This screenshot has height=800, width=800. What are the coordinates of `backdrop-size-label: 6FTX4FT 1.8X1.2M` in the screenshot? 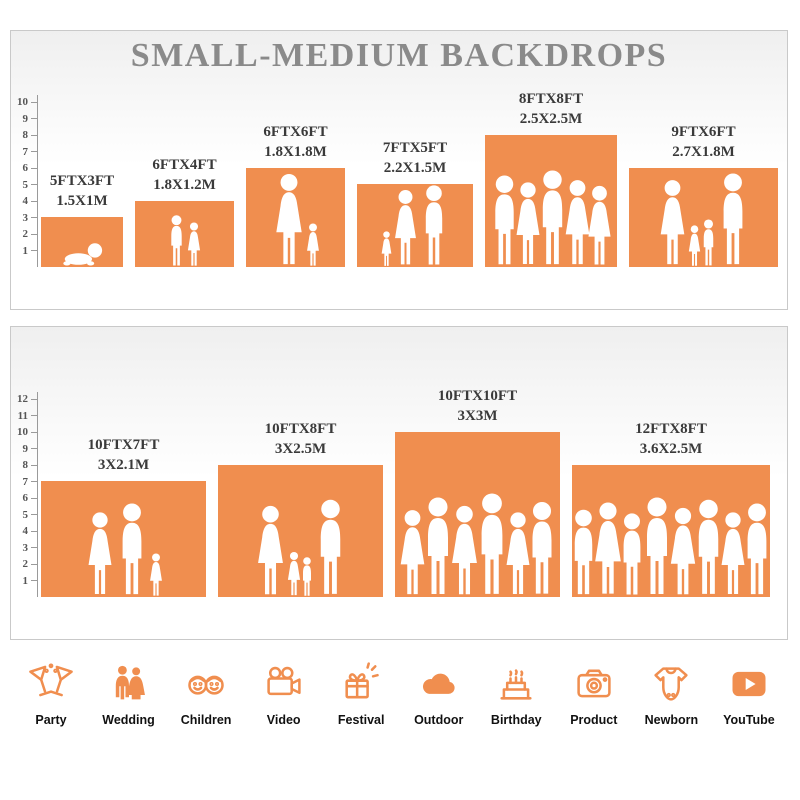 It's located at (184, 175).